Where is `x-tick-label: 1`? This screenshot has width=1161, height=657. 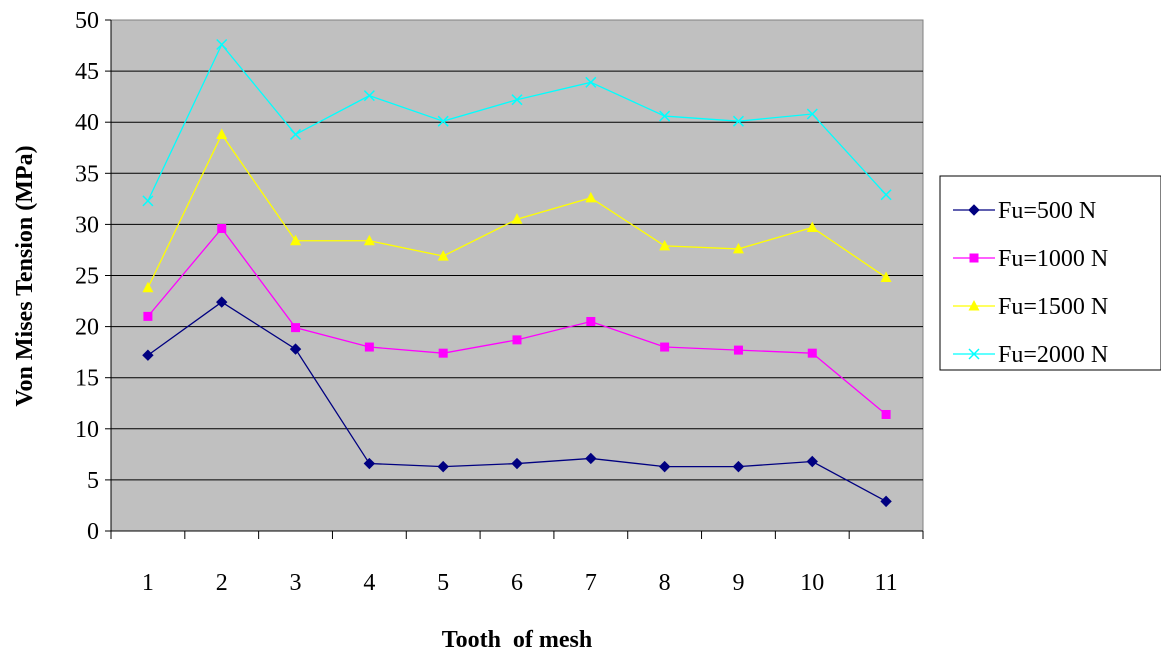 x-tick-label: 1 is located at coordinates (148, 583).